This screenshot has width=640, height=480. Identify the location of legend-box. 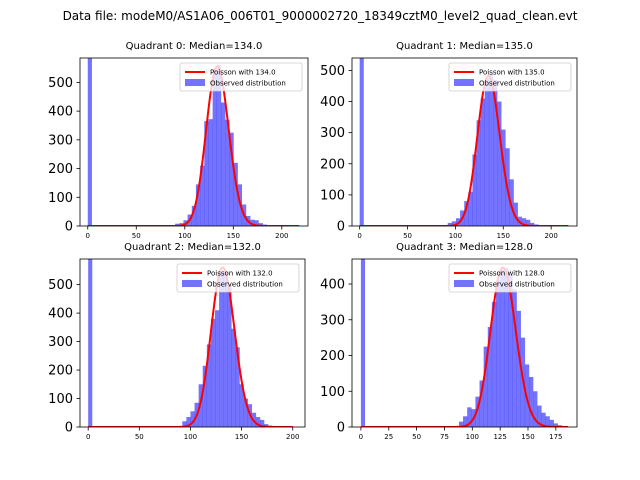
(241, 77).